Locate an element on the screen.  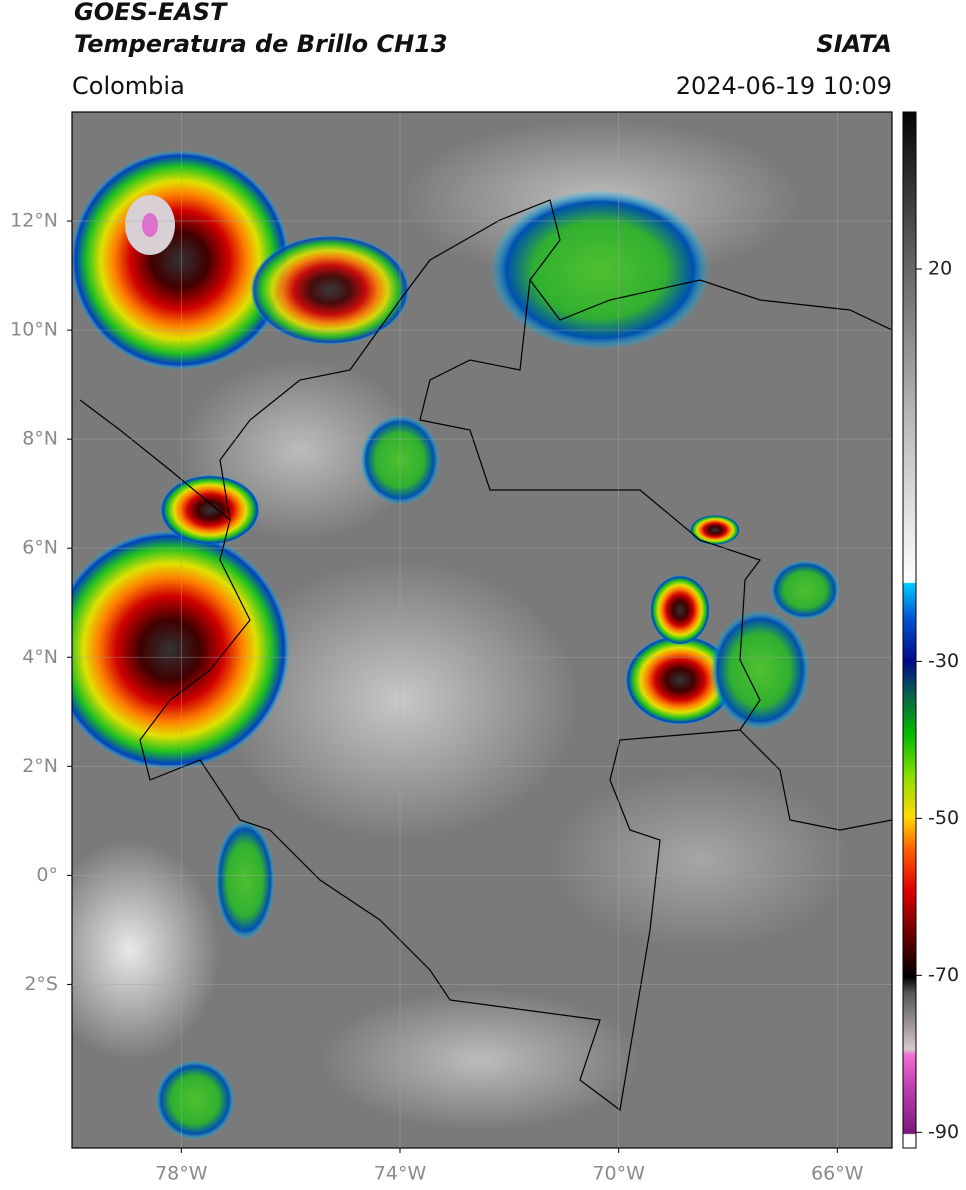
subtitle: Temperatura de Brillo CH13 is located at coordinates (261, 44).